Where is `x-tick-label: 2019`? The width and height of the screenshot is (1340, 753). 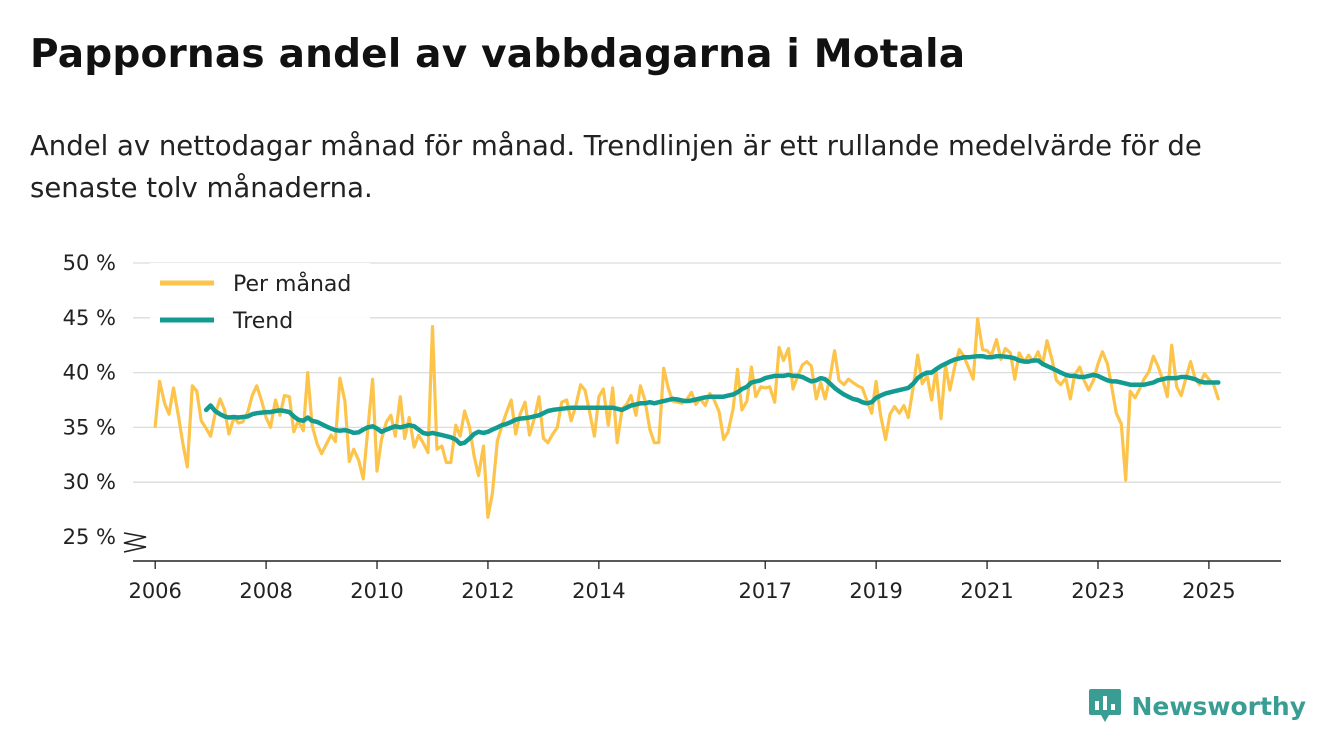
x-tick-label: 2019 is located at coordinates (875, 591).